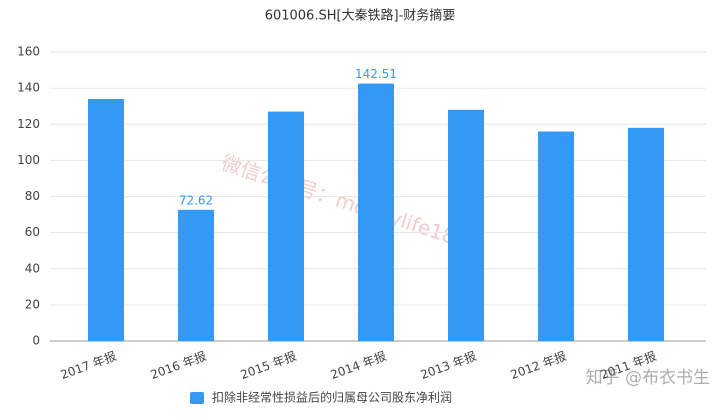  What do you see at coordinates (32, 196) in the screenshot?
I see `y-tick-label: 80` at bounding box center [32, 196].